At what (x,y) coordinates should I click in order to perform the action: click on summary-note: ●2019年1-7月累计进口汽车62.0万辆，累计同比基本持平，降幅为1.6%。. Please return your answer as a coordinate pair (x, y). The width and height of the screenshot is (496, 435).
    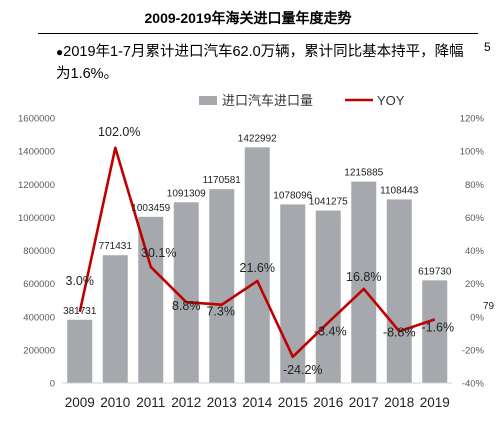
    Looking at the image, I should click on (266, 63).